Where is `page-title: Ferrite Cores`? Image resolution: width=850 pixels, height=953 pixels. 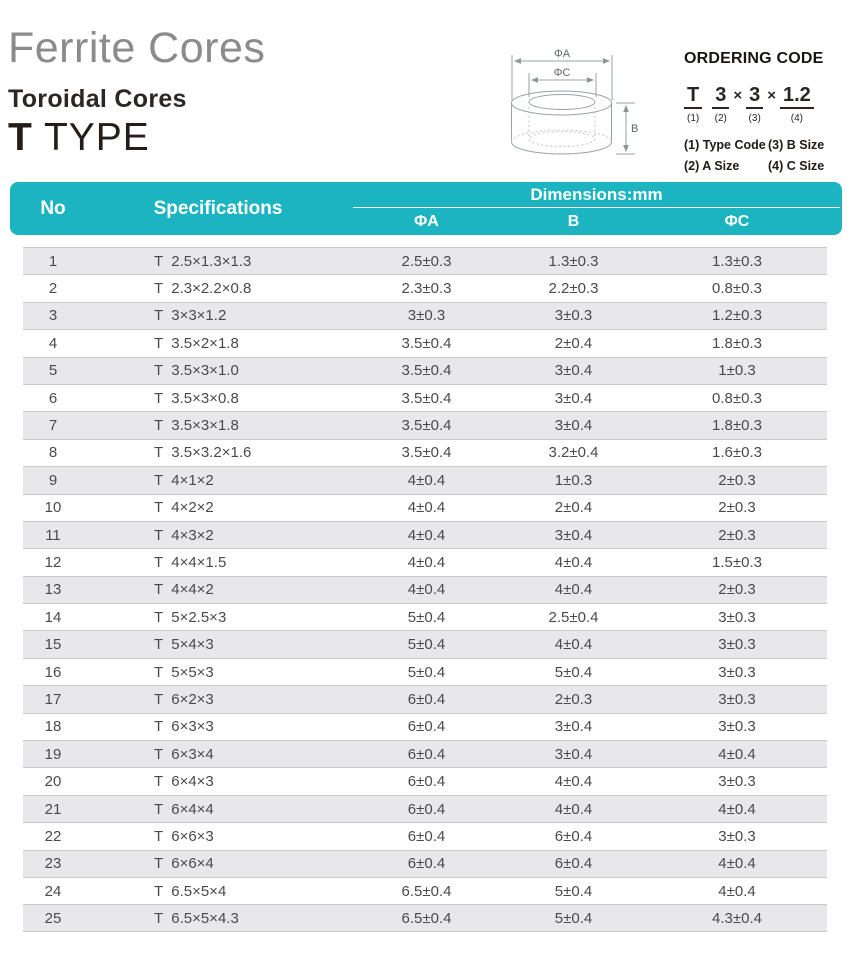 page-title: Ferrite Cores is located at coordinates (137, 48).